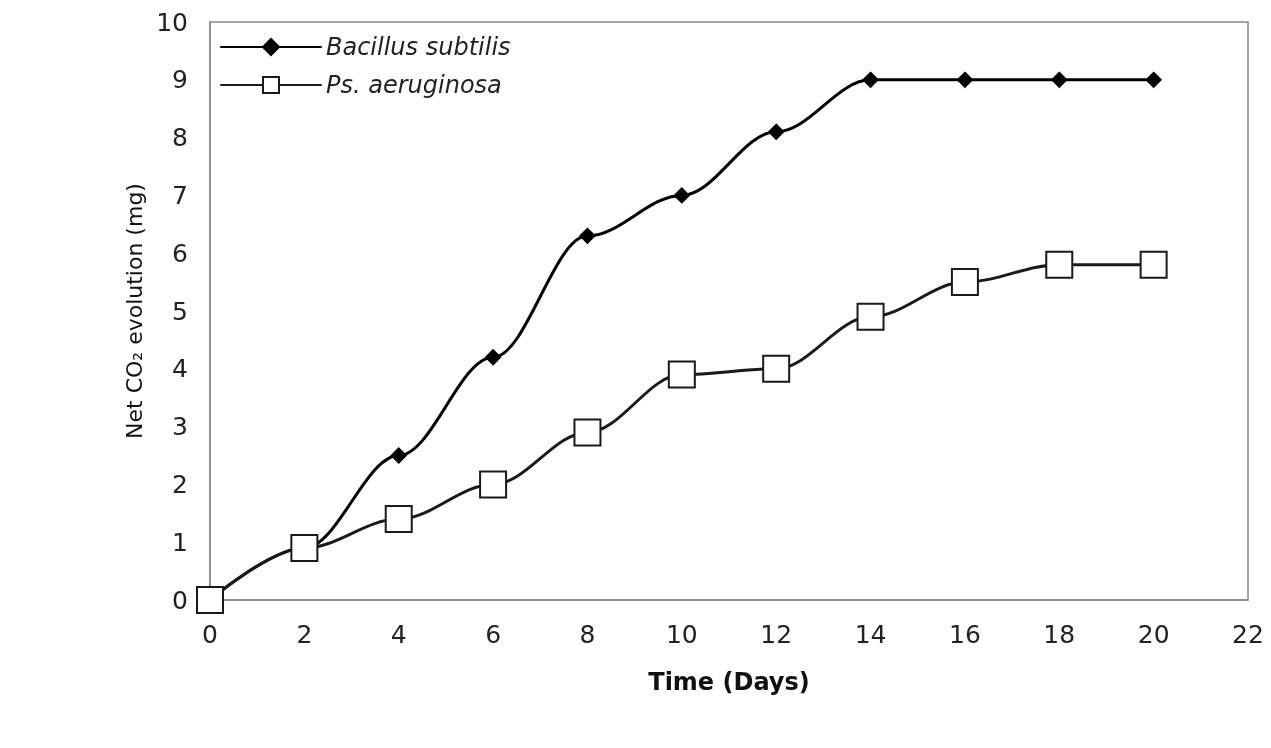 The image size is (1271, 748). I want to click on x-axis-title: Time (Days), so click(729, 682).